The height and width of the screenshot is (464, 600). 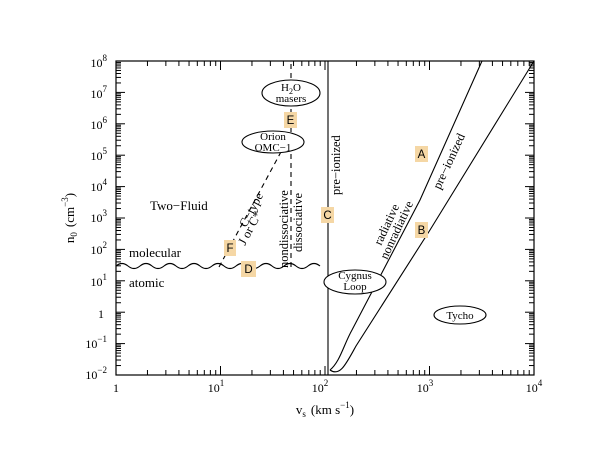 What do you see at coordinates (96, 373) in the screenshot?
I see `y-tick-label: 10⁻²` at bounding box center [96, 373].